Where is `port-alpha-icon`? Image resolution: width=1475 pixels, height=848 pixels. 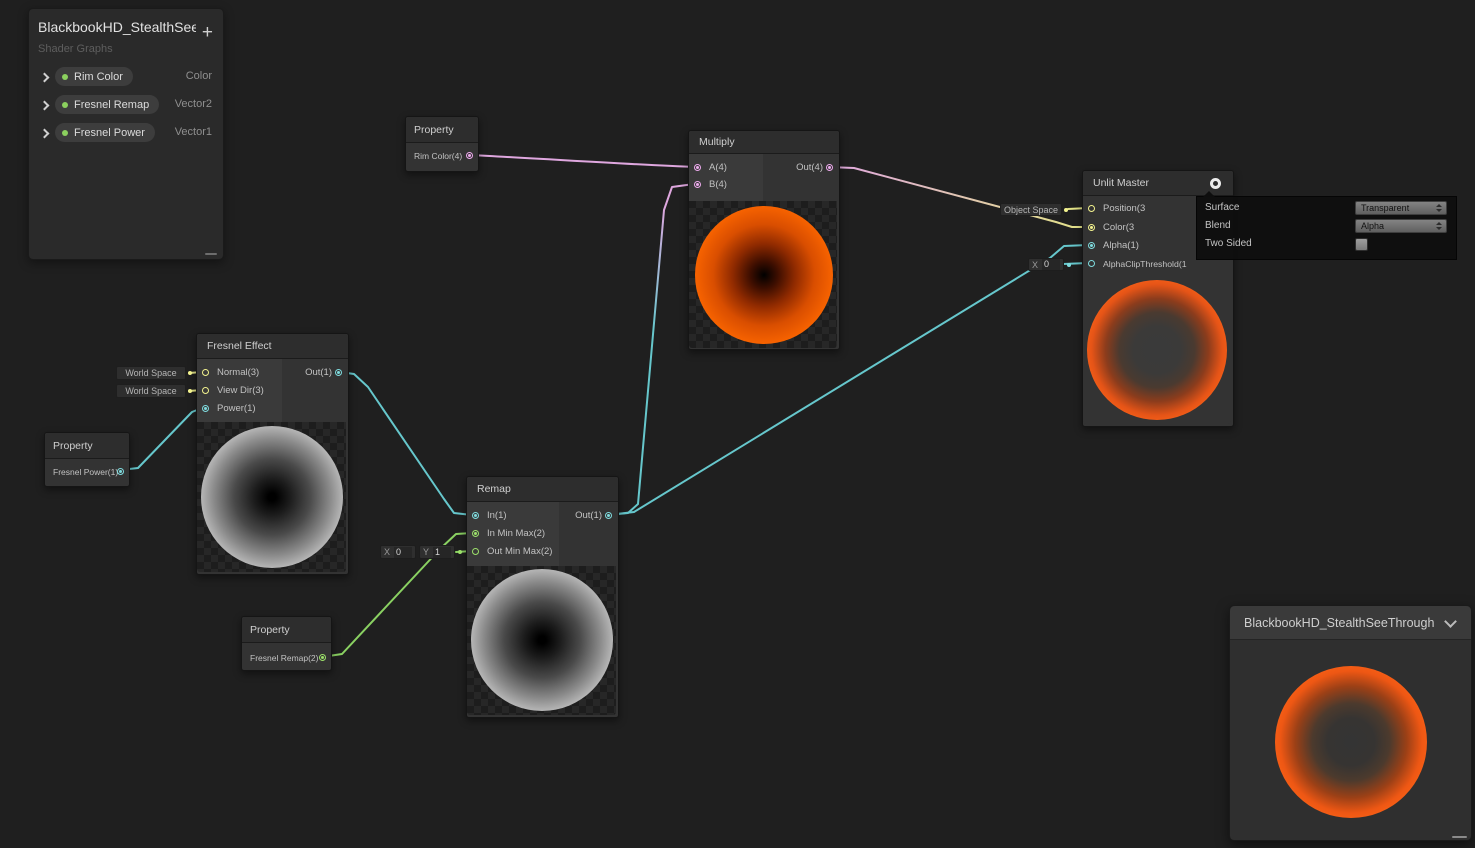 port-alpha-icon is located at coordinates (1091, 245).